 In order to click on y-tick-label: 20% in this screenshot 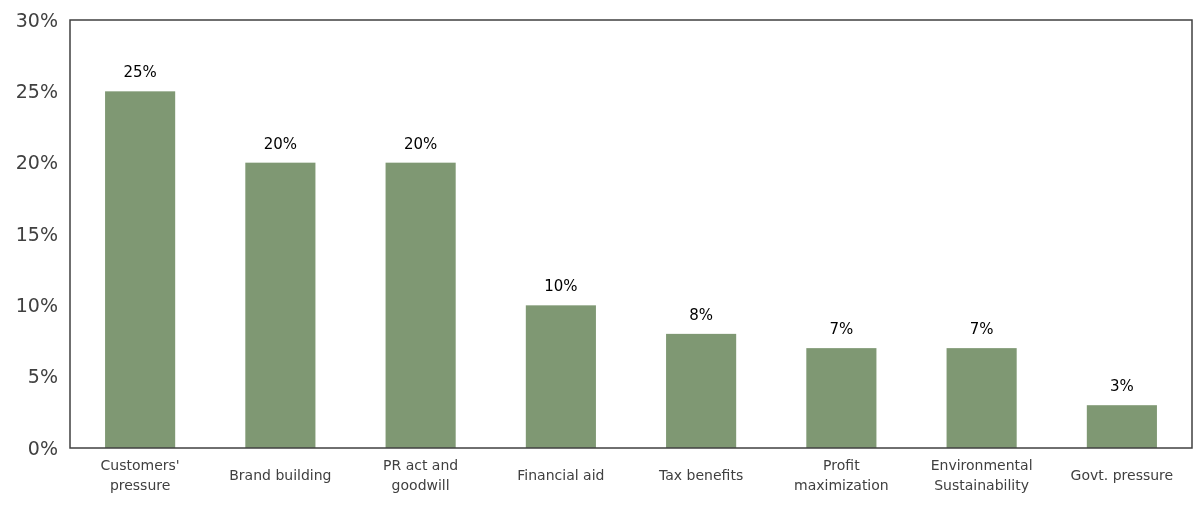, I will do `click(36, 162)`.